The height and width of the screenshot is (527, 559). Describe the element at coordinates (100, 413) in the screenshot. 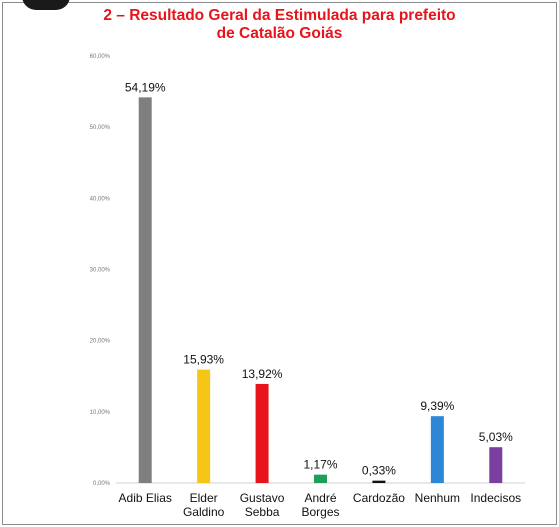

I see `y-tick-label: 10,00%` at that location.